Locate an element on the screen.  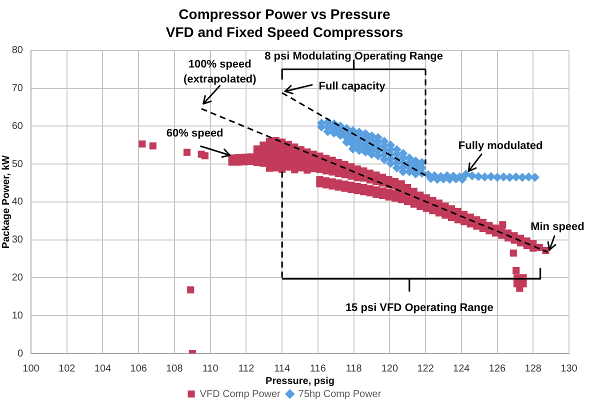
annotation: 8 psi Modulating Operating Range is located at coordinates (354, 56).